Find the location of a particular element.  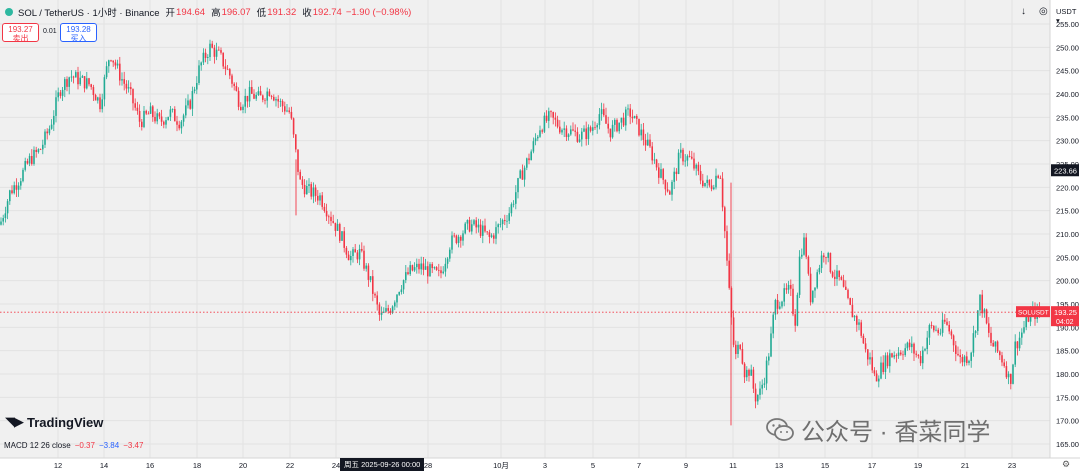

macd-legend: MACD 12 26 close −0.37 −3.84 −3.47 is located at coordinates (73, 445).